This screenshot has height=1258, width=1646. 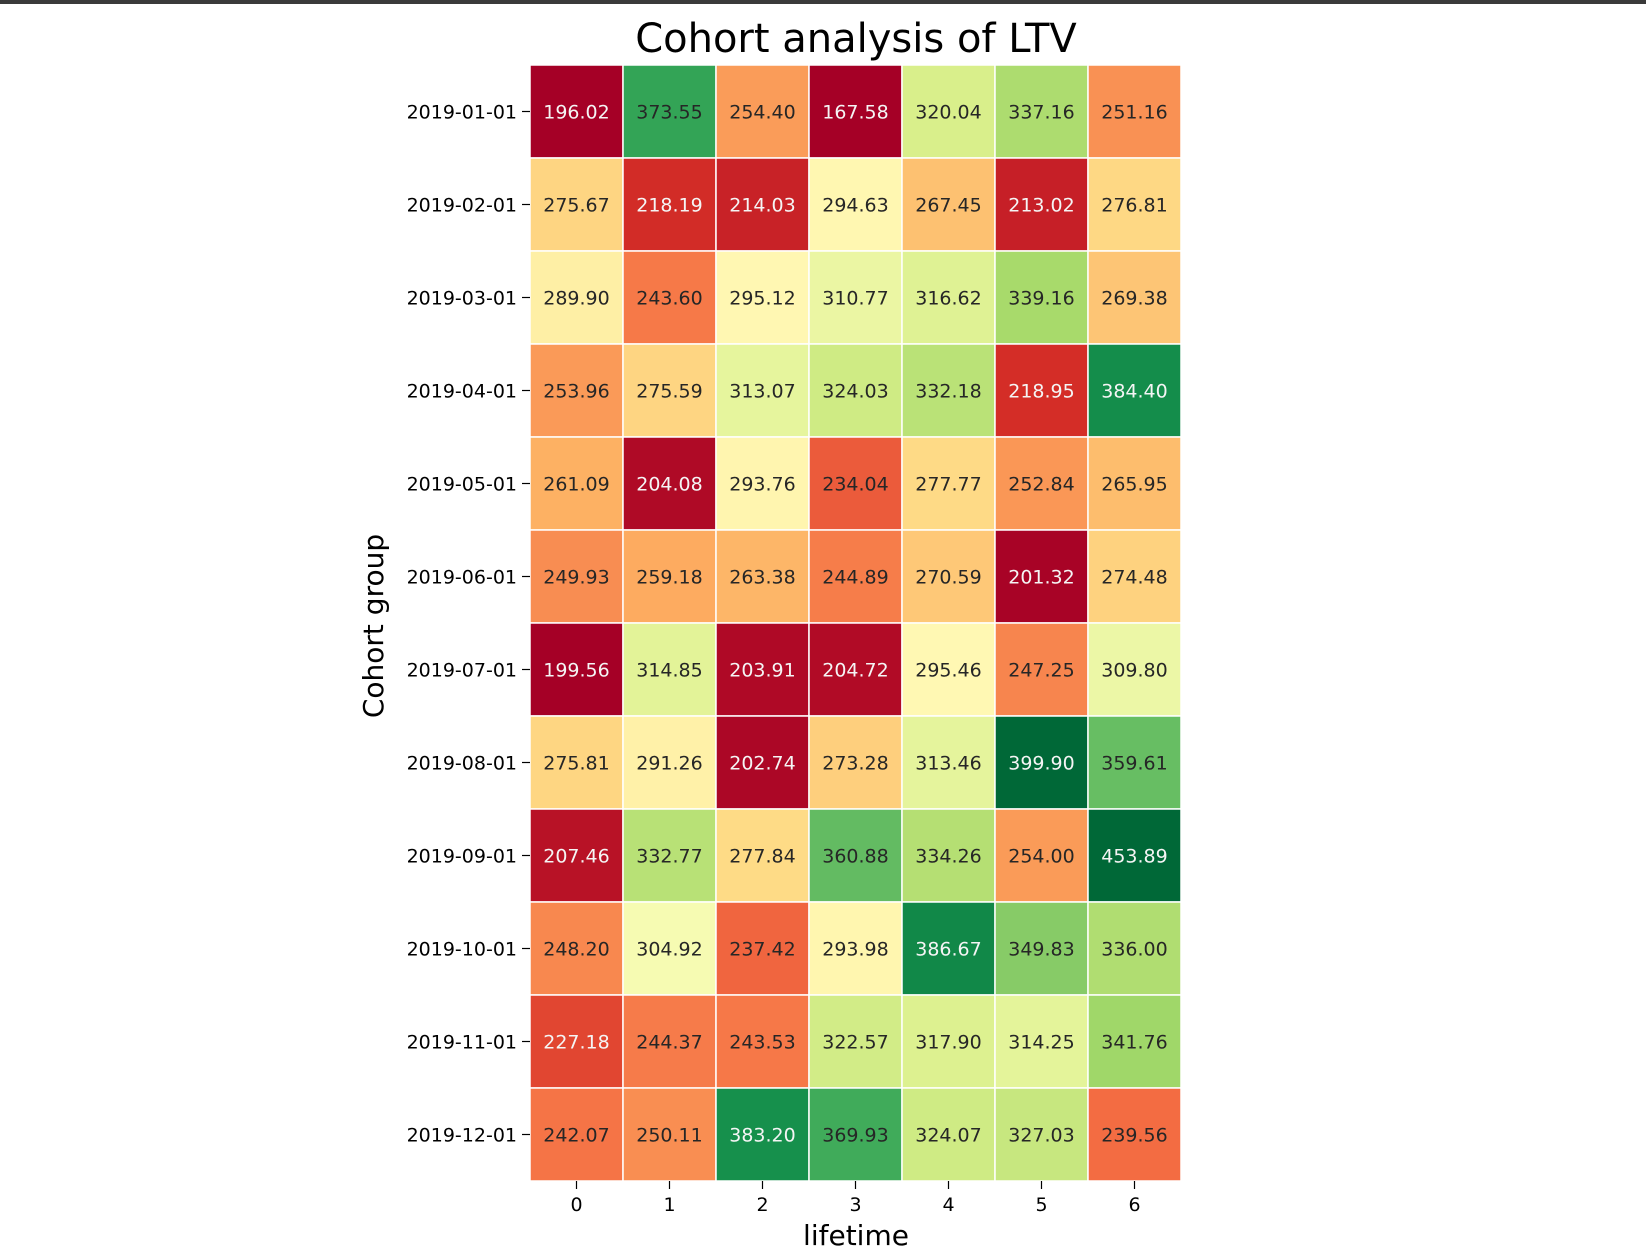 I want to click on x-tick-label-0: 0, so click(x=576, y=1205).